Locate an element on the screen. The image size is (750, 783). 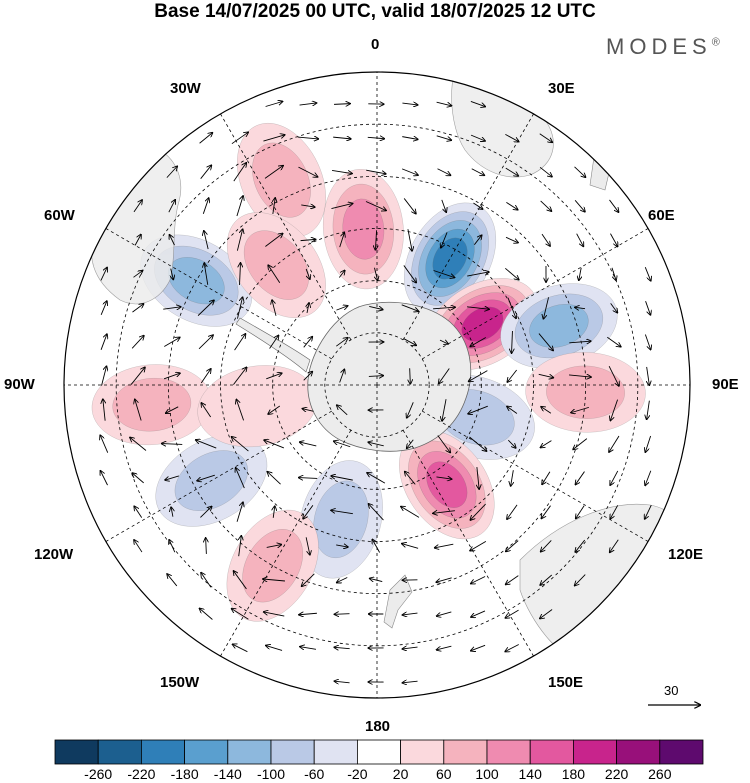
latitude-circle is located at coordinates (377, 385).